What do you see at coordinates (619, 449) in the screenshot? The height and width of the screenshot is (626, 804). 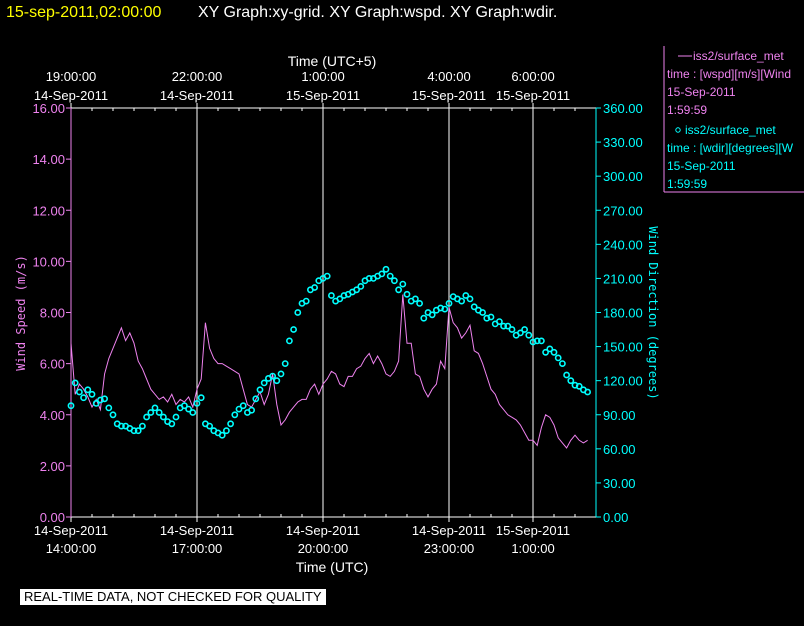 I see `right-tick-label: 60.00` at bounding box center [619, 449].